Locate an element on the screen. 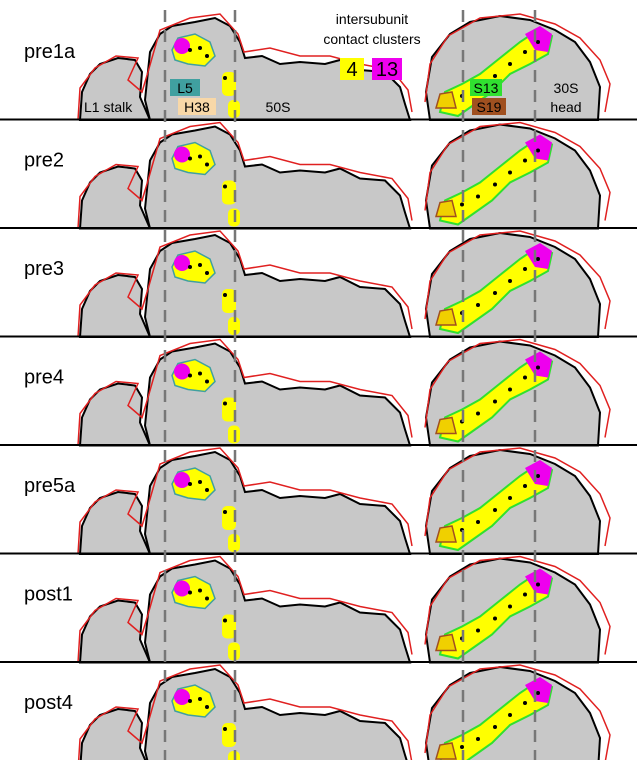 This screenshot has height=760, width=637. label: S13 is located at coordinates (486, 88).